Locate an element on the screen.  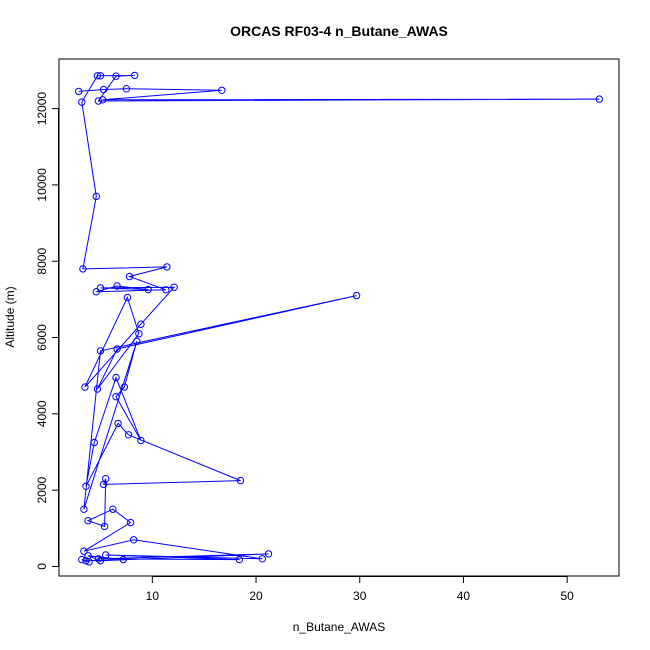
chart-title: ORCAS RF03-4 n_Butane_AWAS is located at coordinates (339, 31).